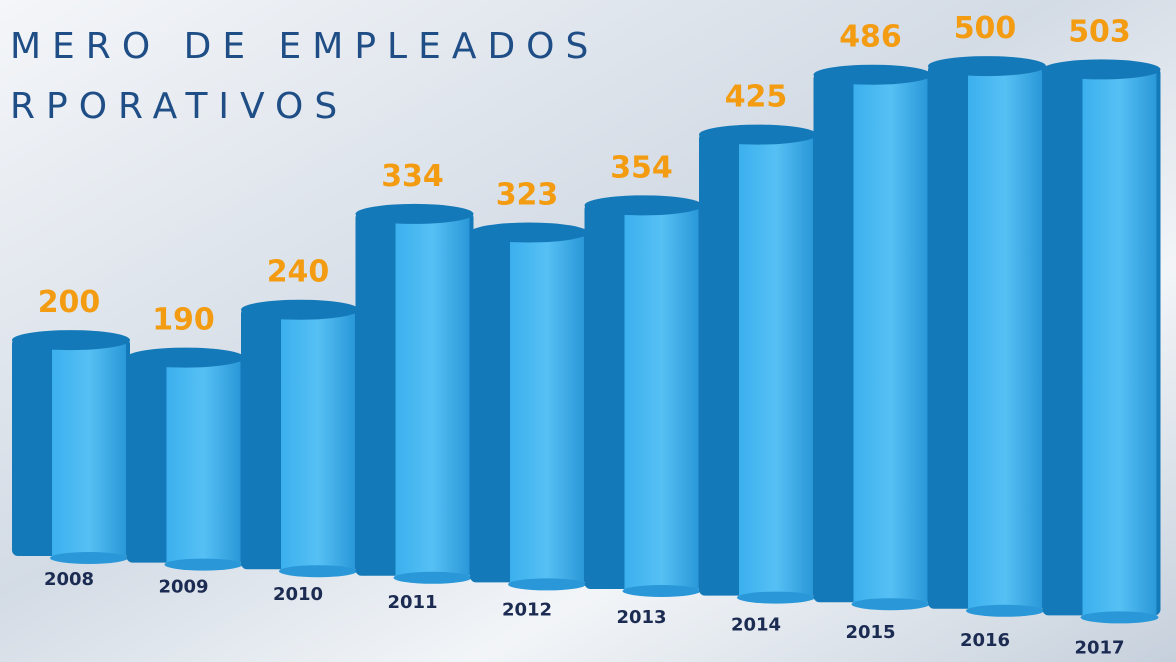 The width and height of the screenshot is (1176, 662). I want to click on x-tick-label: 2017, so click(1099, 647).